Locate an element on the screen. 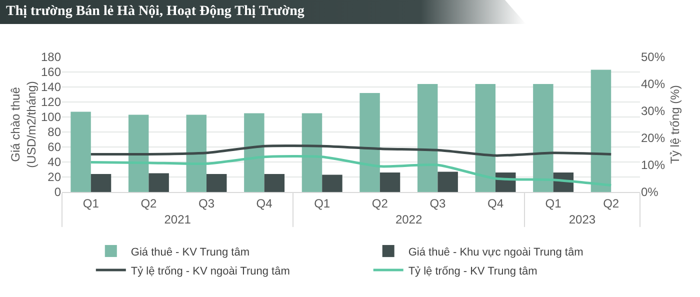  y2-axis-title: Tỷ lệ trống (%) is located at coordinates (675, 124).